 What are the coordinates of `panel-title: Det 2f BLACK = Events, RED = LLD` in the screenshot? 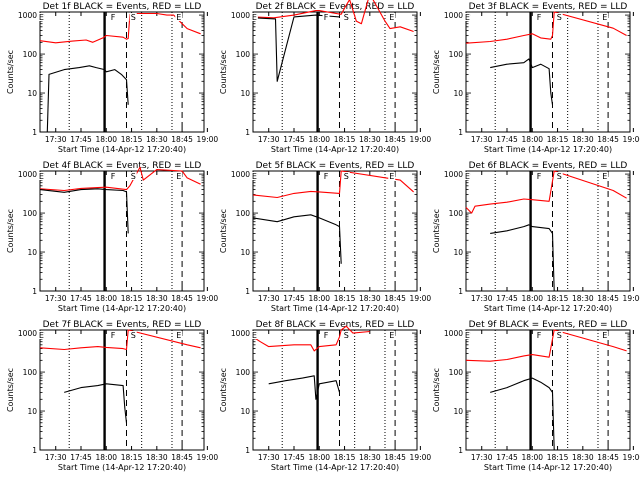 It's located at (335, 7).